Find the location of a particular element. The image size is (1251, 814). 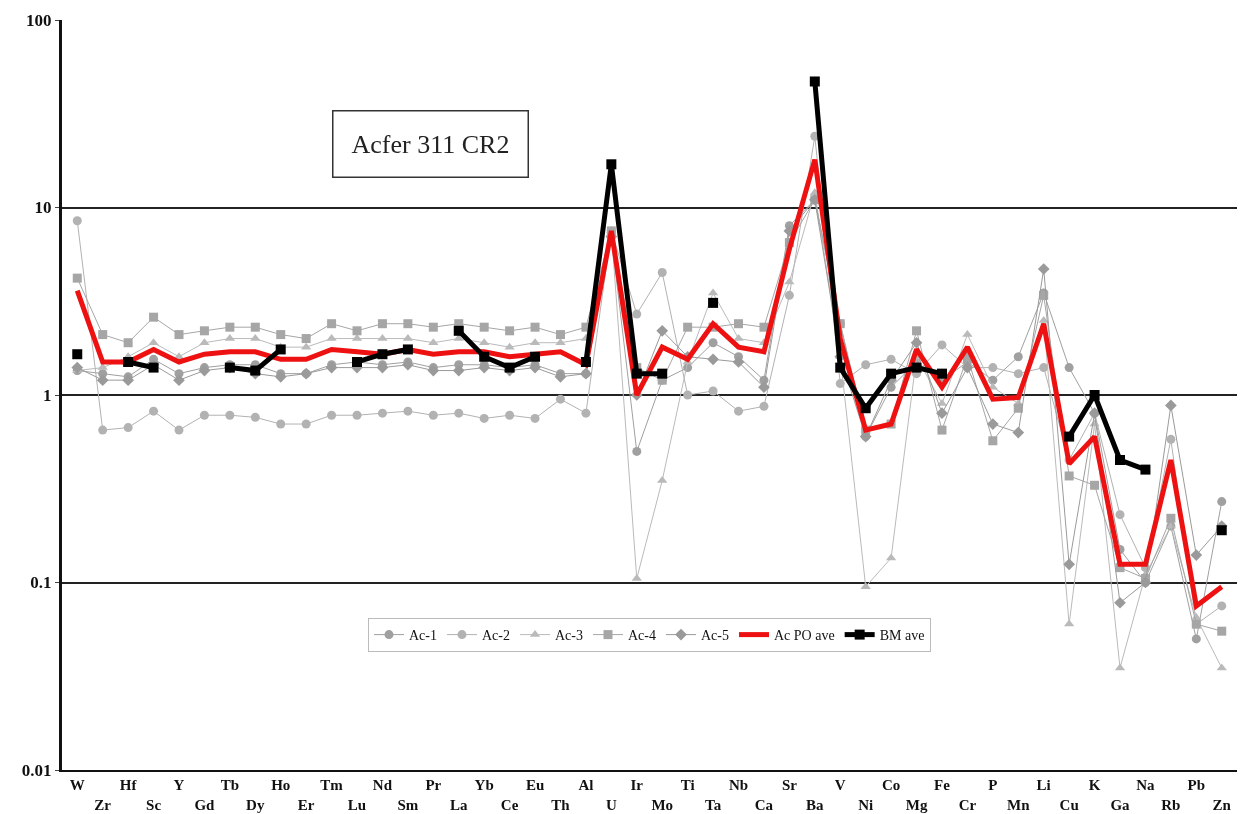

x-tick-label: Sr is located at coordinates (789, 785).